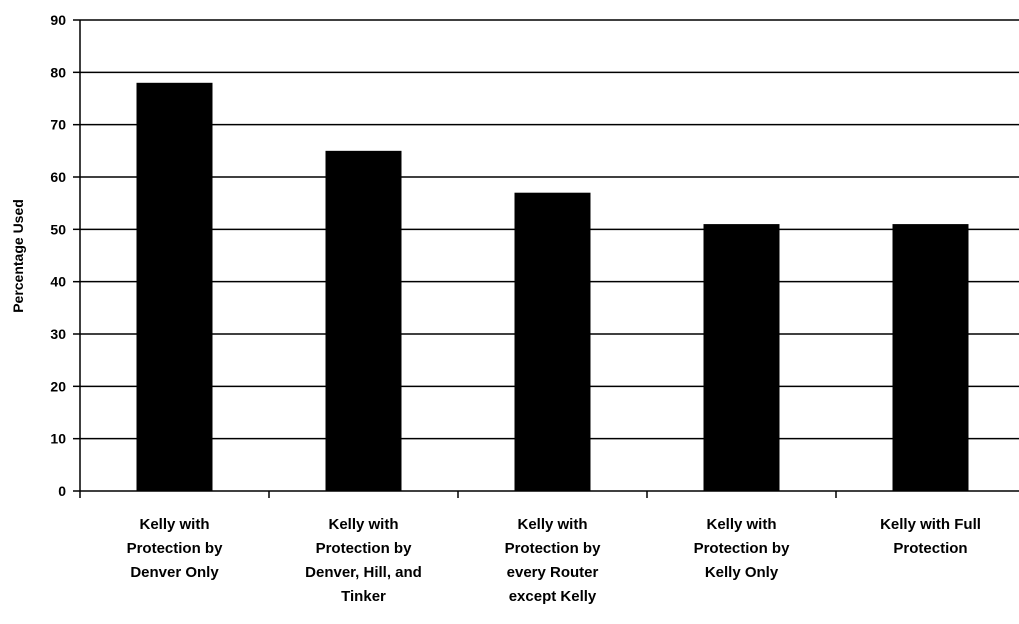 The width and height of the screenshot is (1019, 624). Describe the element at coordinates (930, 536) in the screenshot. I see `x-category-label: Kelly with Full Protection` at that location.